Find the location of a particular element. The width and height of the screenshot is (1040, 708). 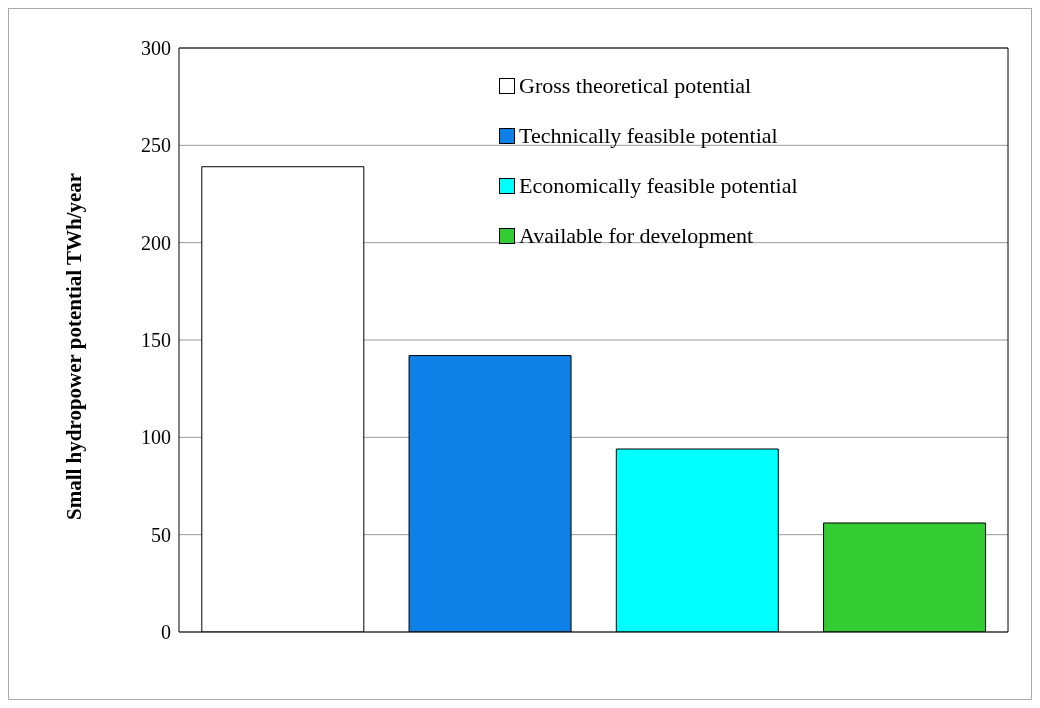

legend-label: Technically feasible potential is located at coordinates (648, 136).